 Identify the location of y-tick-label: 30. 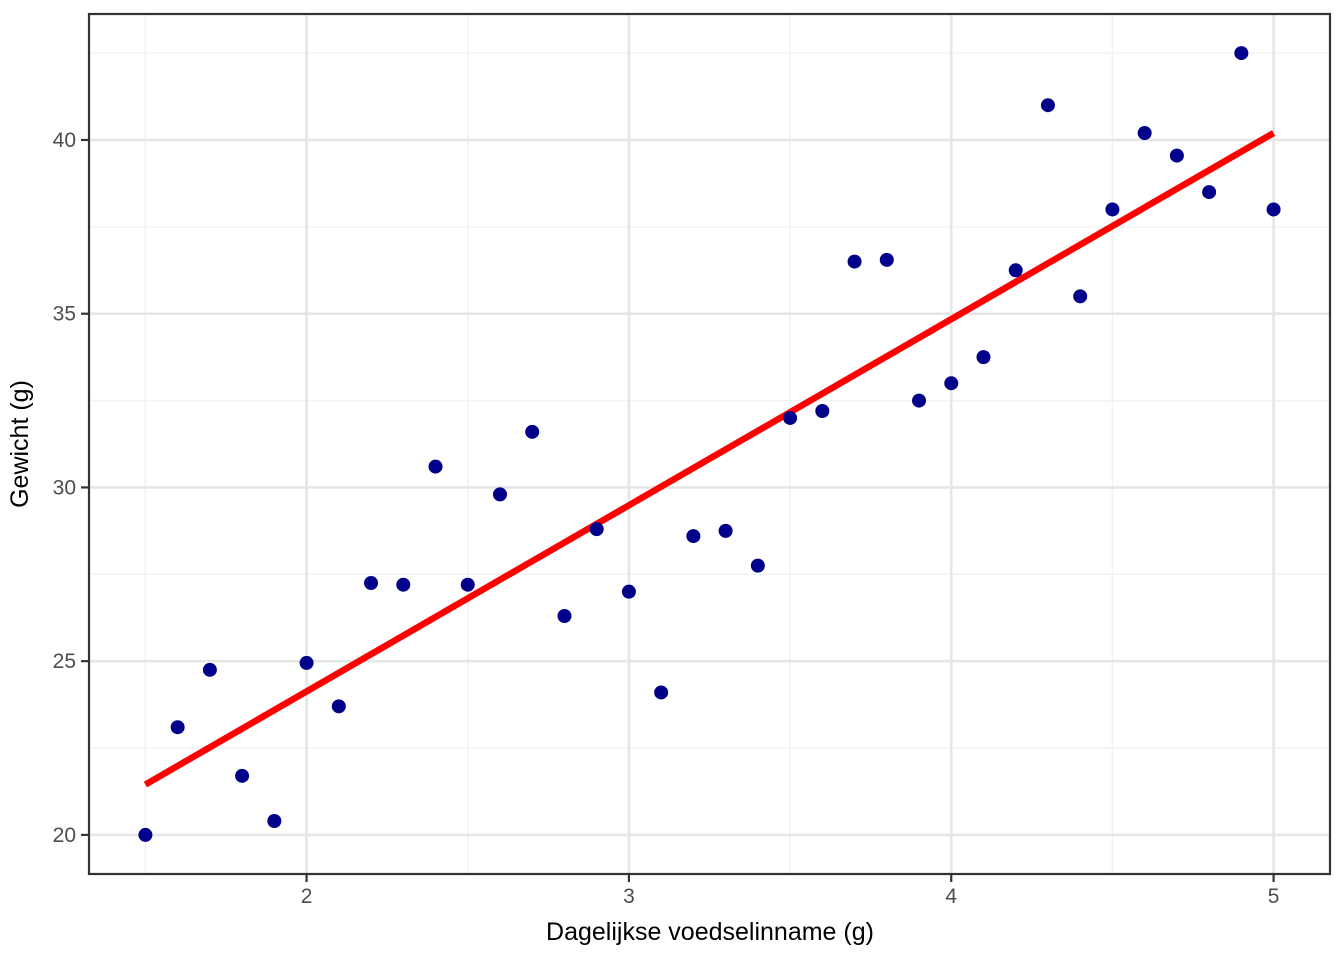
(64, 487).